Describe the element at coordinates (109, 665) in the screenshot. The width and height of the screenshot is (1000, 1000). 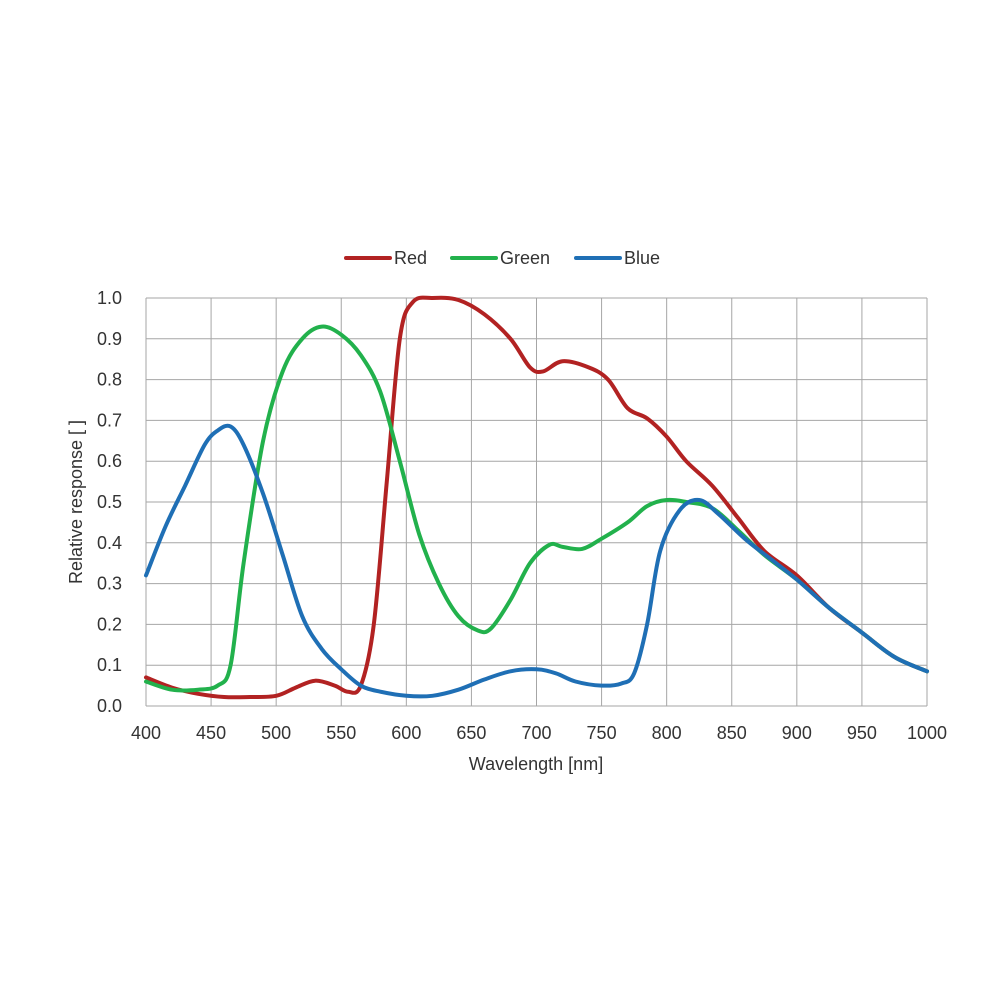
I see `y-tick-label-1: 0.1` at that location.